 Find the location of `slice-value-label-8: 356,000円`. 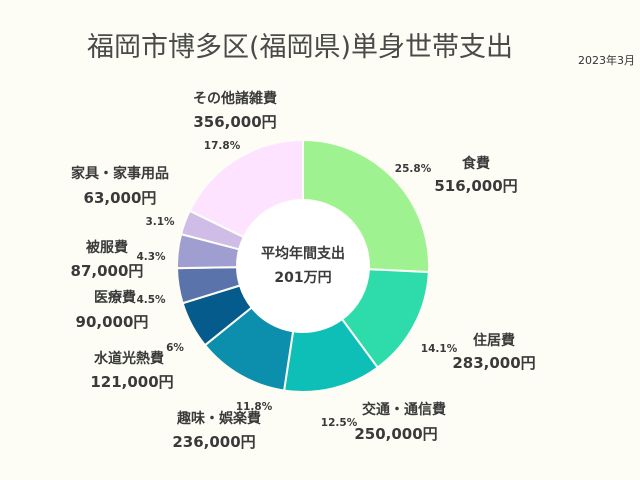

slice-value-label-8: 356,000円 is located at coordinates (234, 122).